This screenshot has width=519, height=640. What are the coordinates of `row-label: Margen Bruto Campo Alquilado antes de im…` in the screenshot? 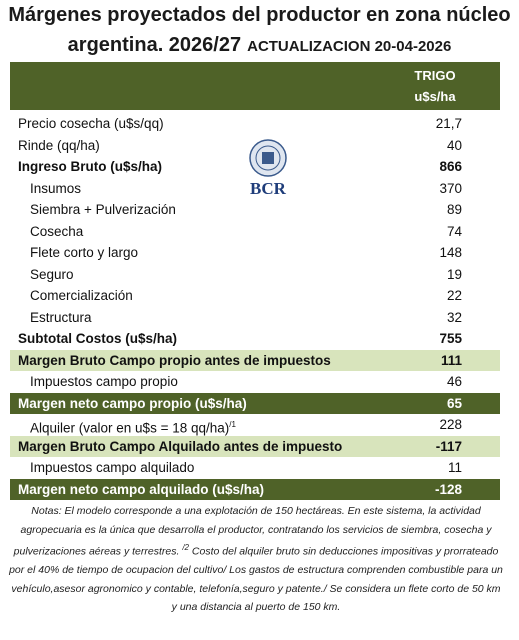 It's located at (180, 446).